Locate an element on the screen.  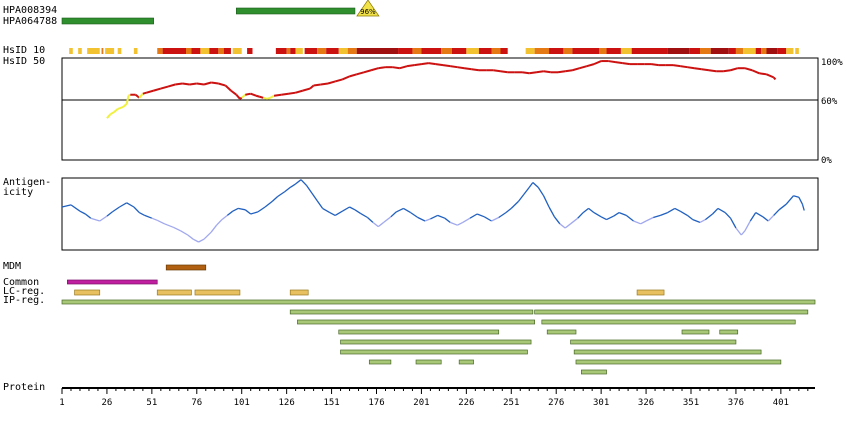
identity-axis-top: 100% is located at coordinates (832, 63).